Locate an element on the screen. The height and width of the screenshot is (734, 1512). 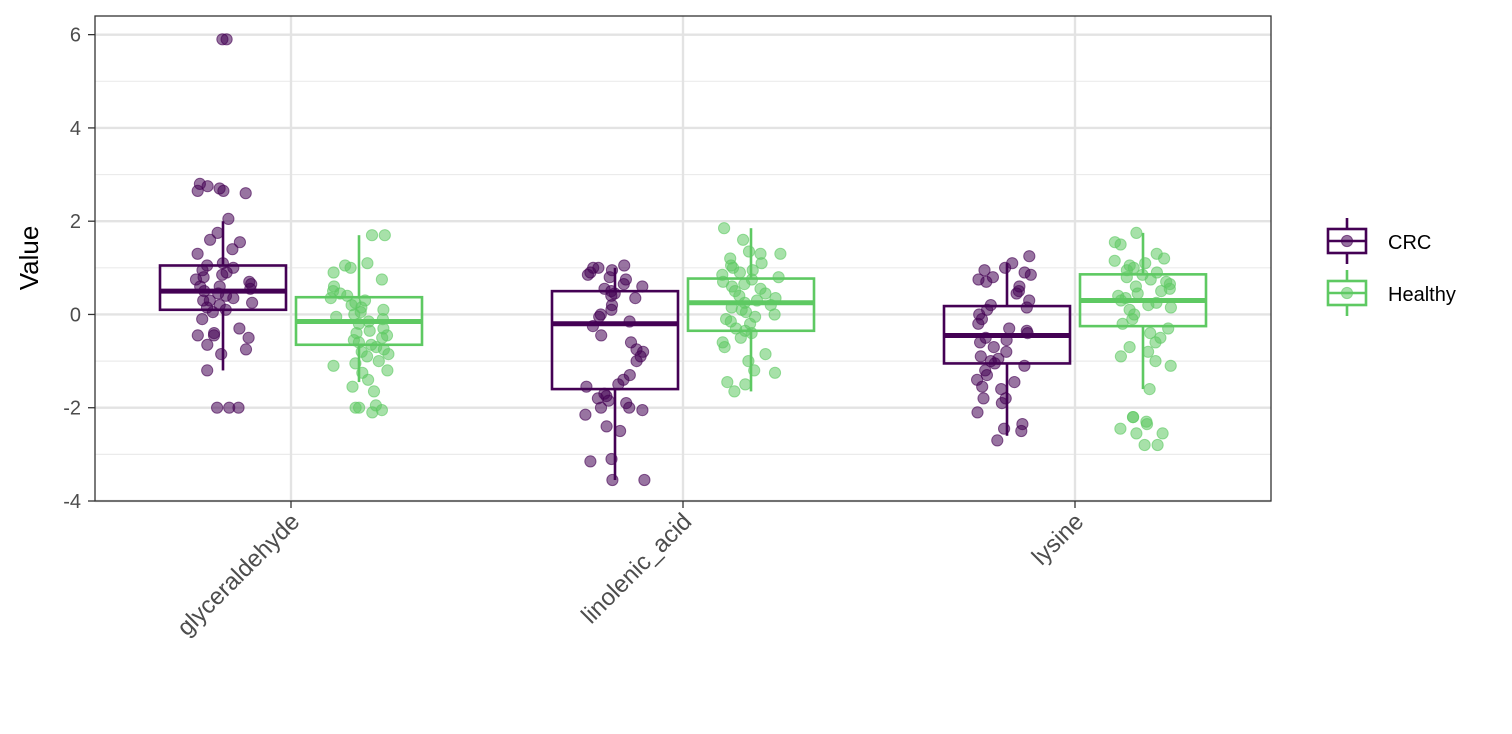
y-tick-label: 0 is located at coordinates (75, 315).